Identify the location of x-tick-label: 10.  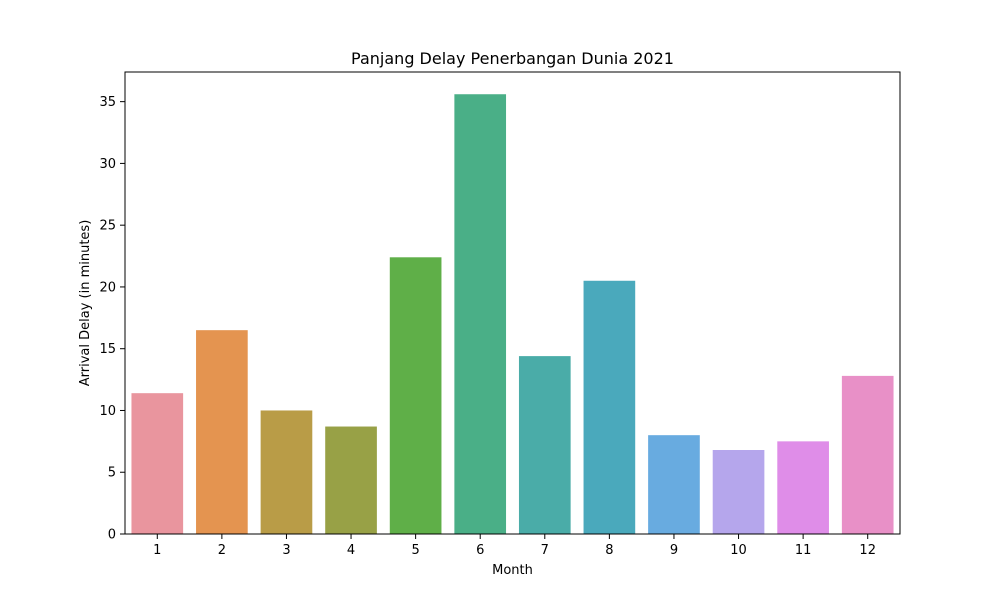
(738, 550).